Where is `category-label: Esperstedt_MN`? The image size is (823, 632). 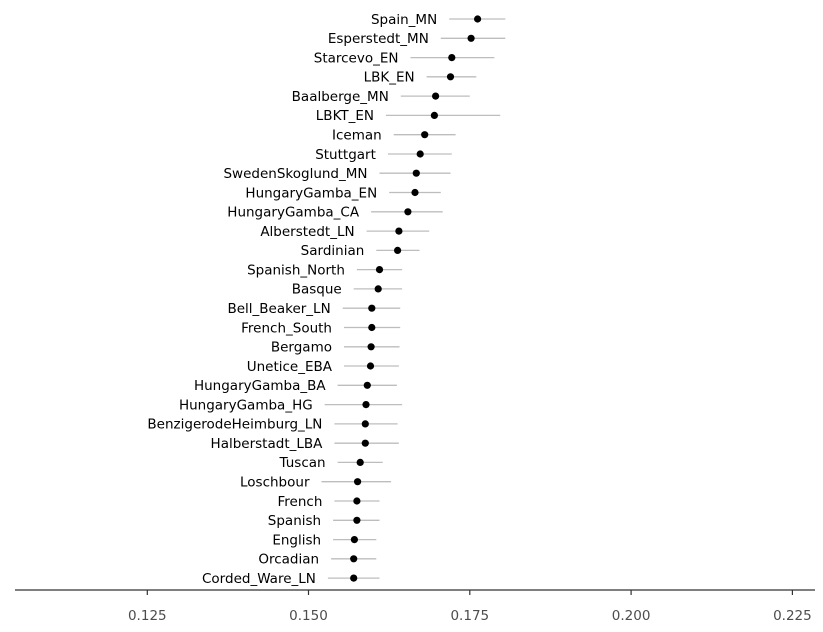 category-label: Esperstedt_MN is located at coordinates (378, 39).